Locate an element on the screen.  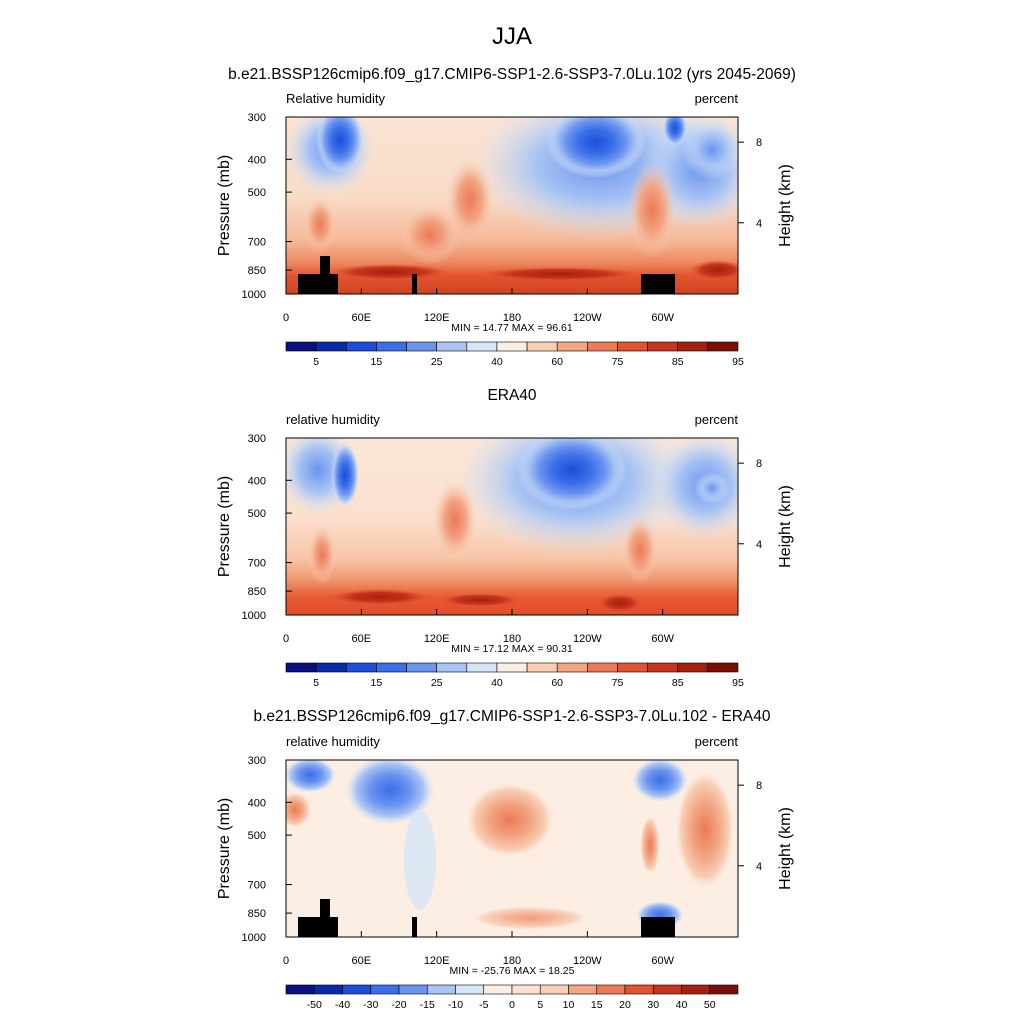
panel-era40: ERA40 relative humidity percent is located at coordinates (512, 501).